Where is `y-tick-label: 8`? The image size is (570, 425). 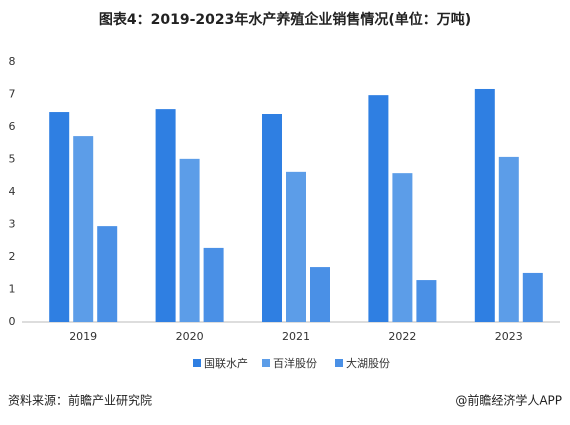 y-tick-label: 8 is located at coordinates (12, 61).